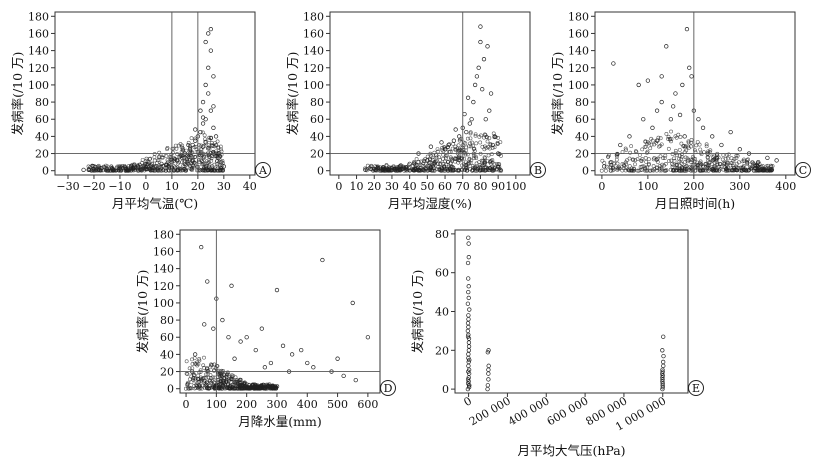 Image resolution: width=817 pixels, height=459 pixels. I want to click on y-tick-label: 60, so click(42, 119).